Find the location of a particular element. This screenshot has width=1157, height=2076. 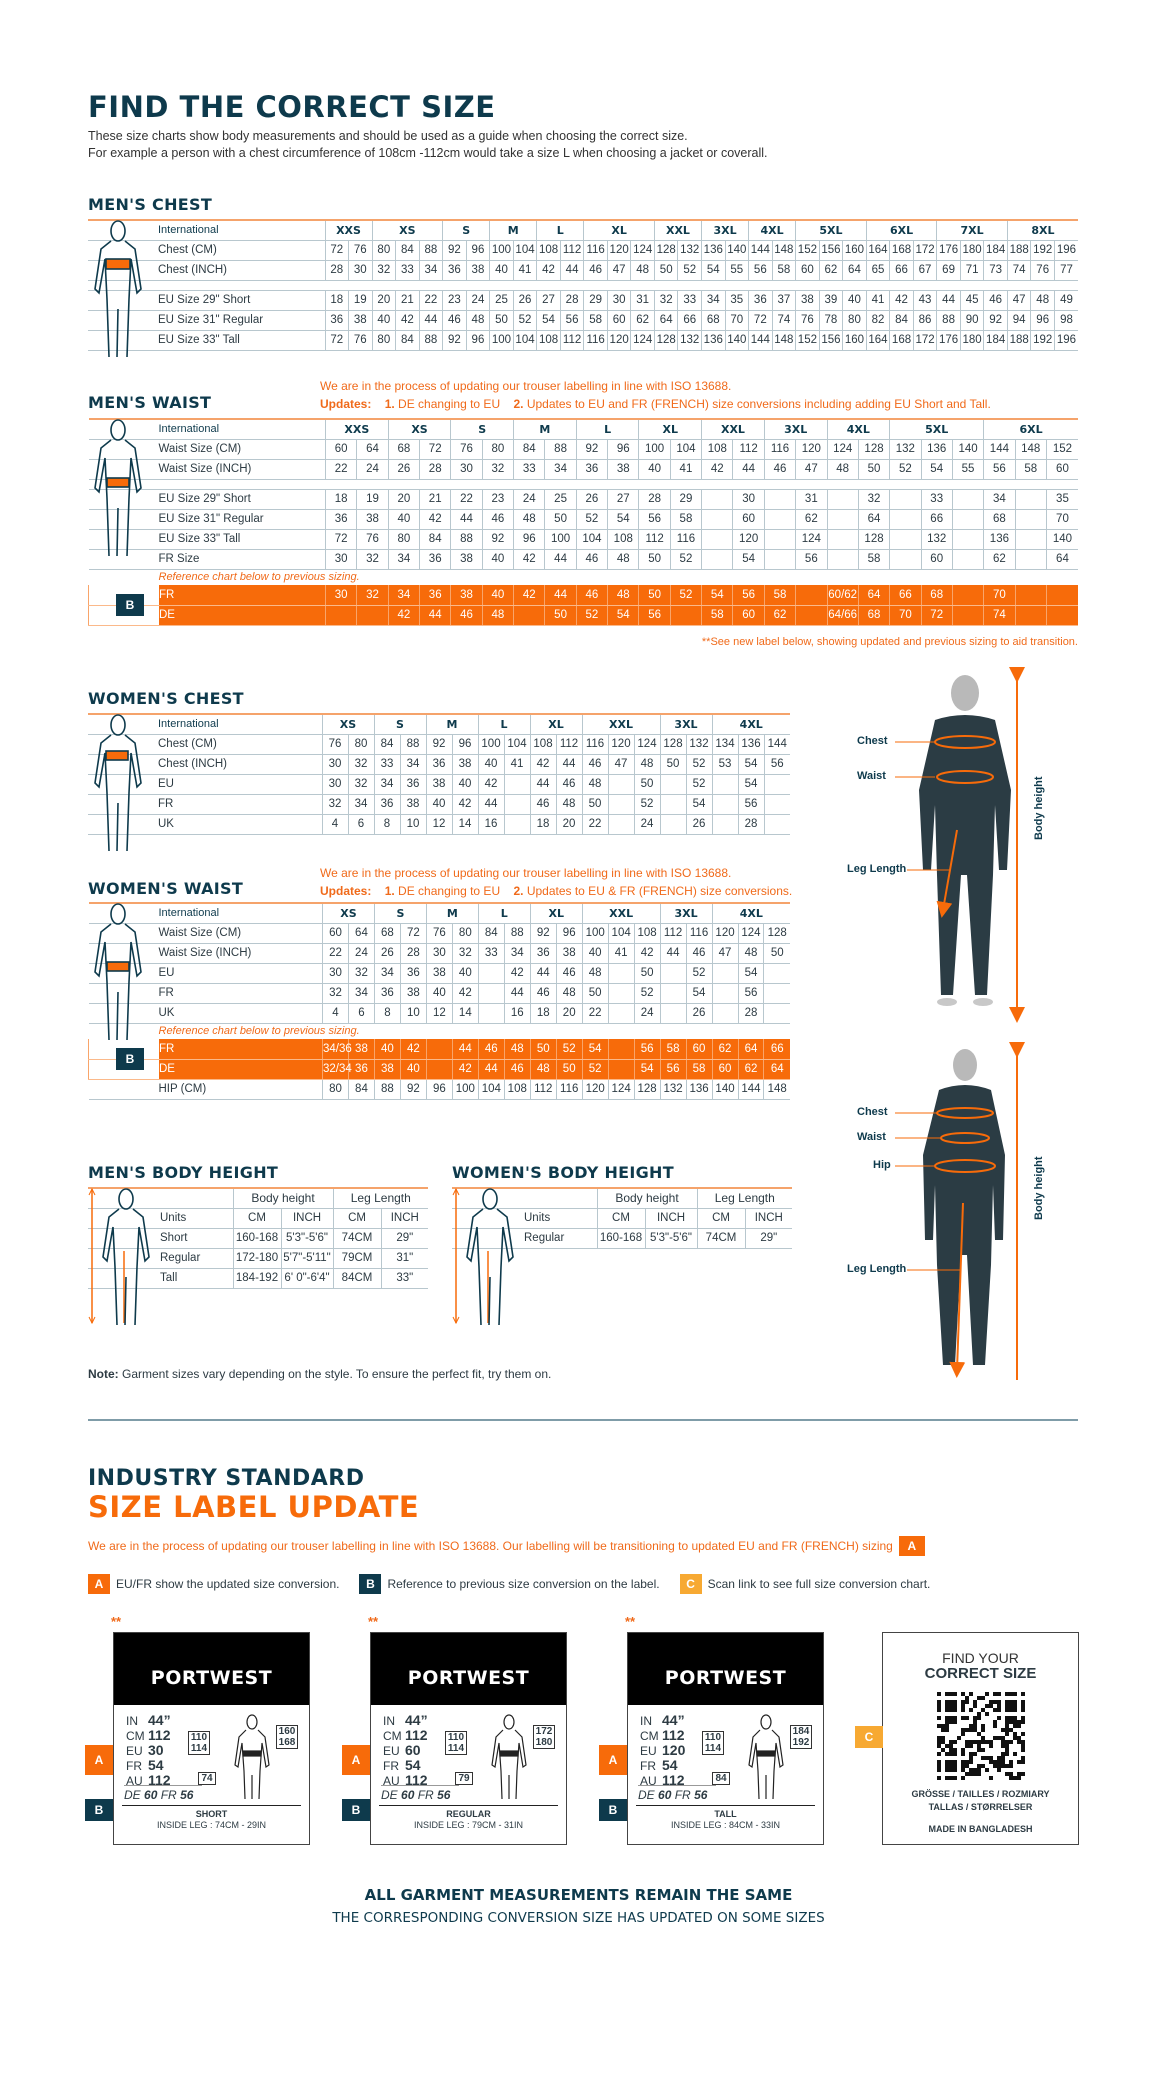

divider is located at coordinates (725, 1805).